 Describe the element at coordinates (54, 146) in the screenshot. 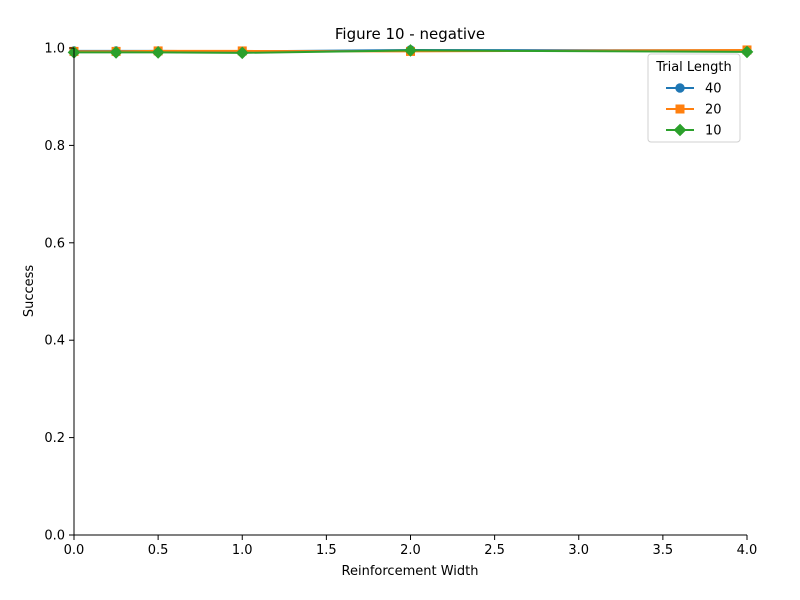

I see `y-tick-label: 0.8` at that location.